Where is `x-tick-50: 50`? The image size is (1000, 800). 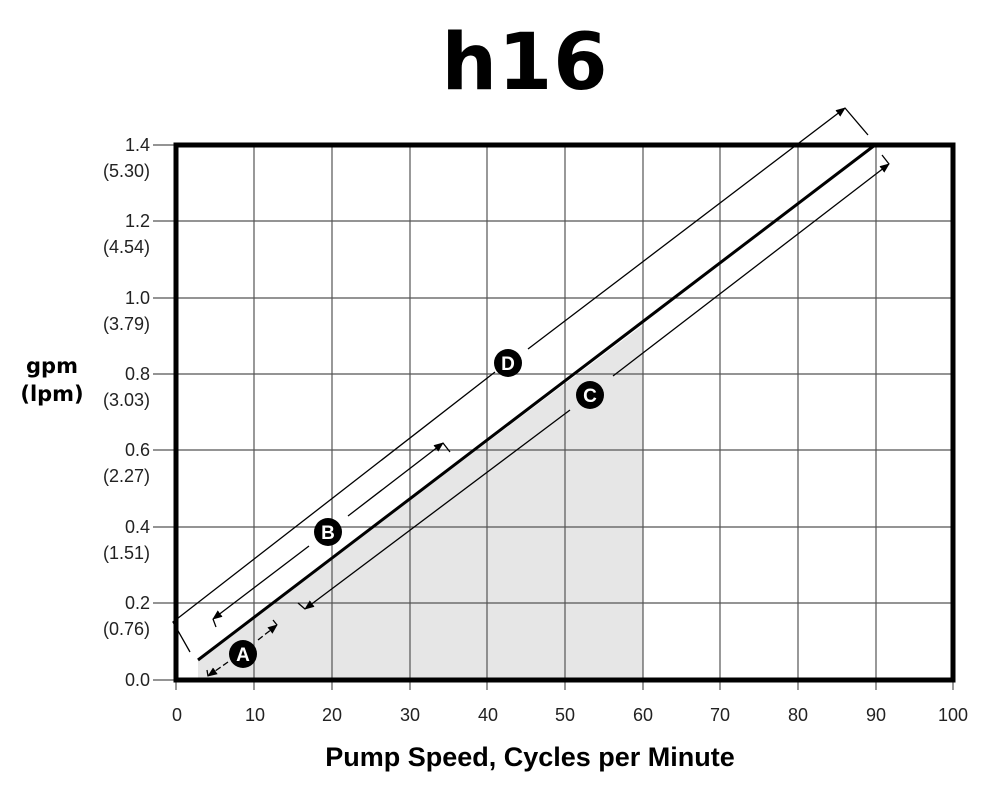
x-tick-50: 50 is located at coordinates (565, 715).